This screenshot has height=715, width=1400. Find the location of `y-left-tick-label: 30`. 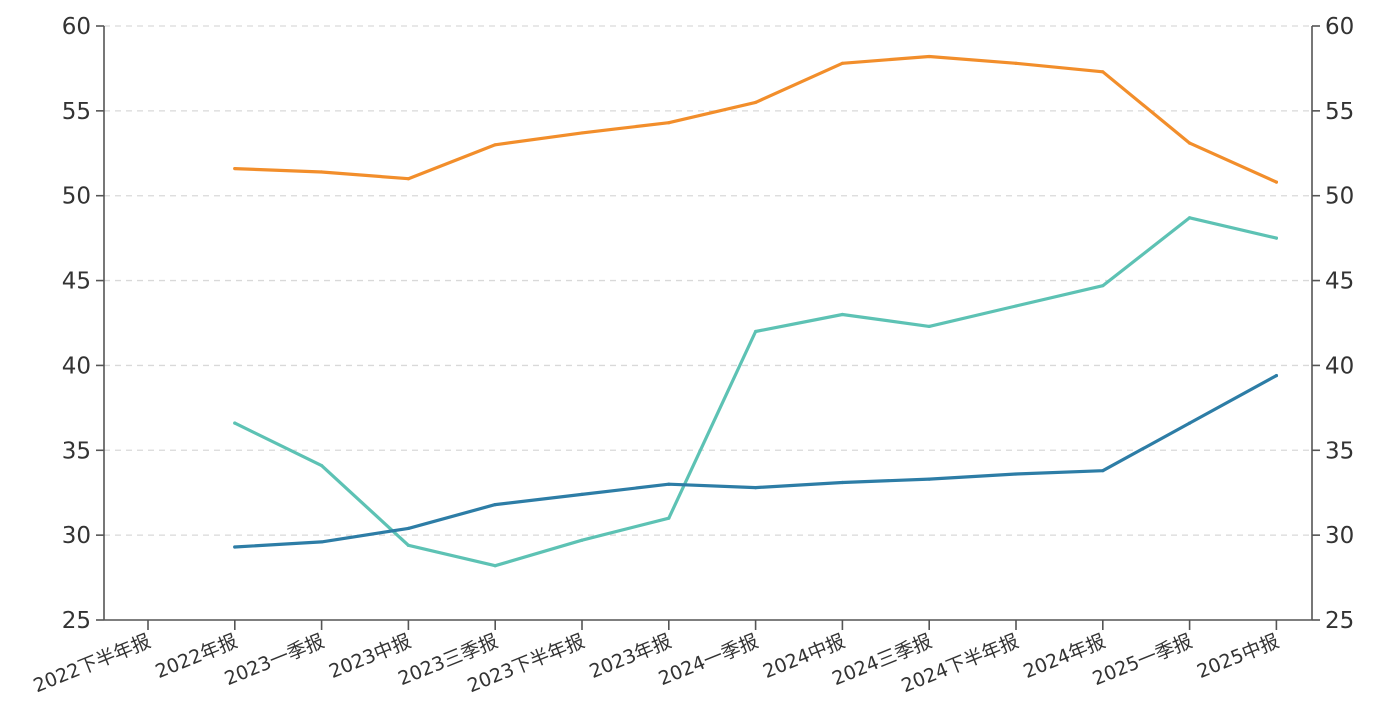

y-left-tick-label: 30 is located at coordinates (76, 536).